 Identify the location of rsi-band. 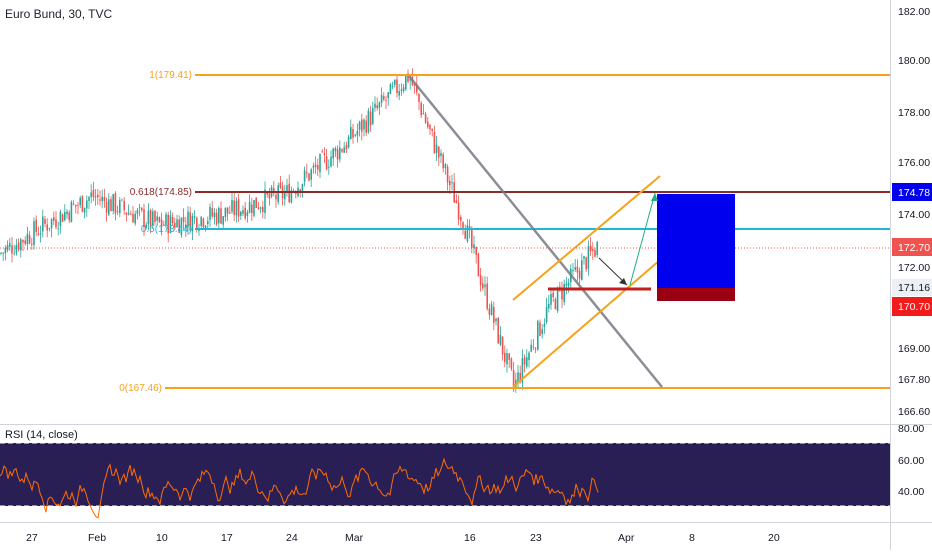
(445, 474).